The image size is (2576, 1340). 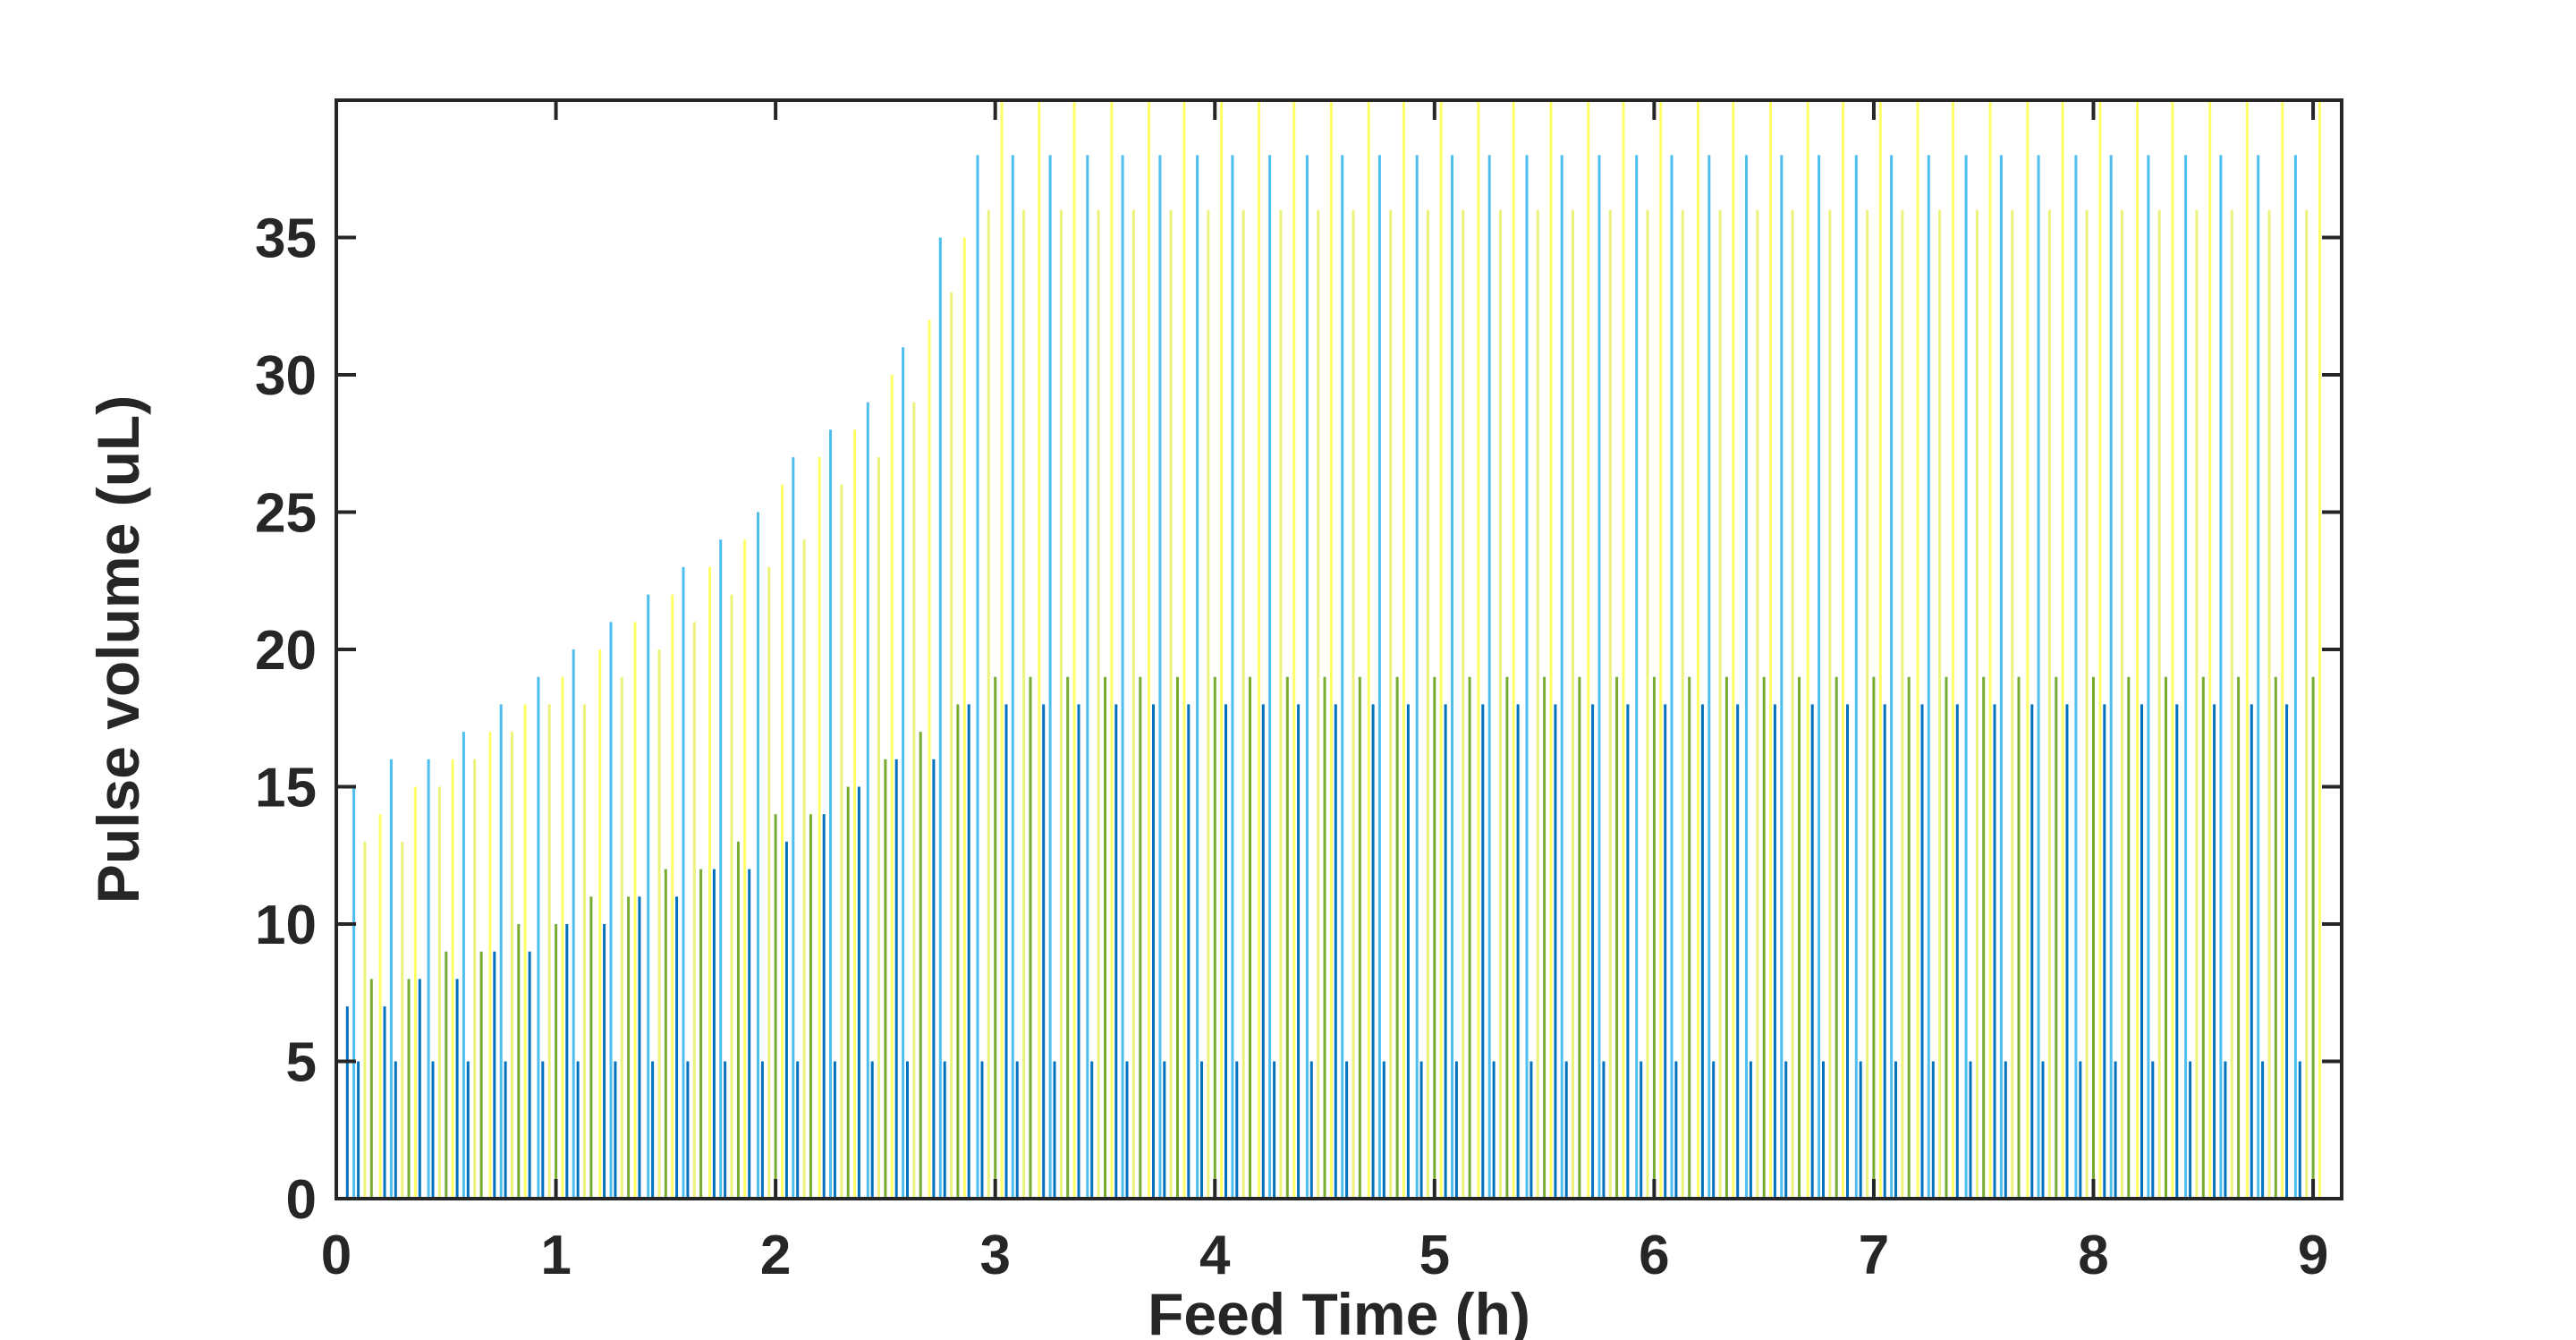 What do you see at coordinates (286, 788) in the screenshot?
I see `y-tick-label: 15` at bounding box center [286, 788].